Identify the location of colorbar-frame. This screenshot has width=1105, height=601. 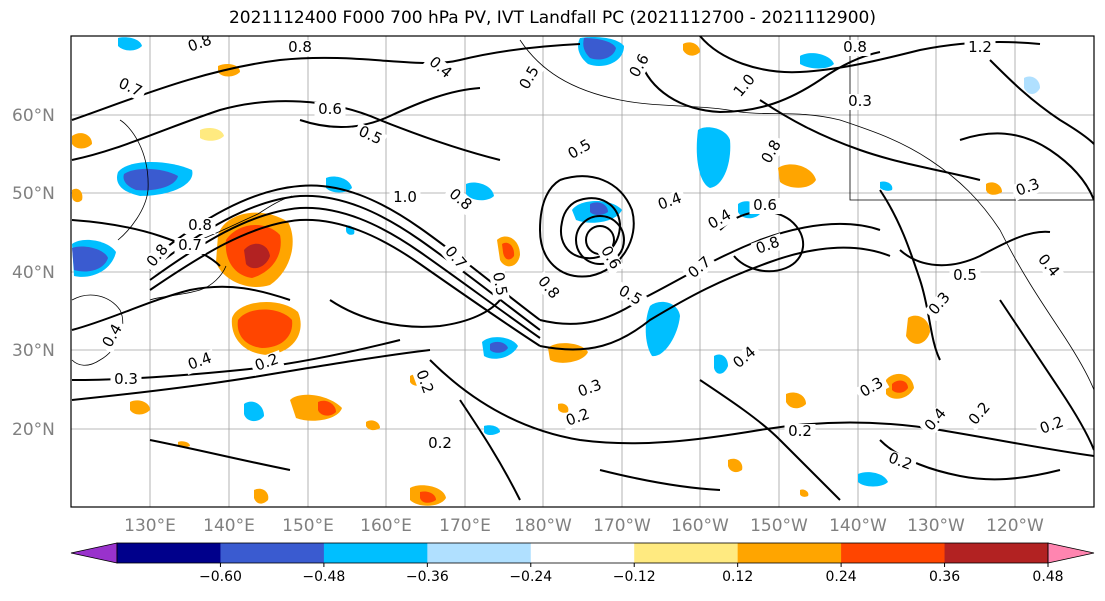
(582, 553).